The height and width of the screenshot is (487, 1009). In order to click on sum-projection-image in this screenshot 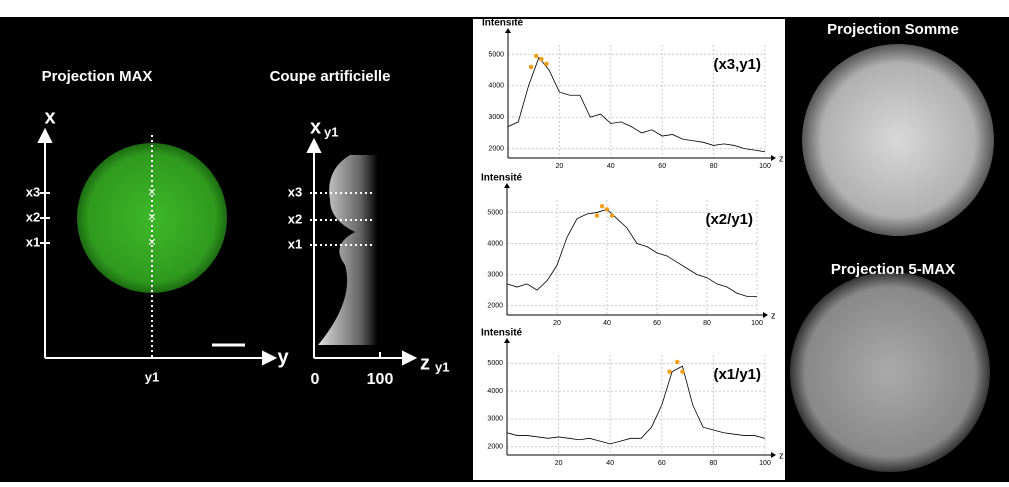, I will do `click(898, 140)`.